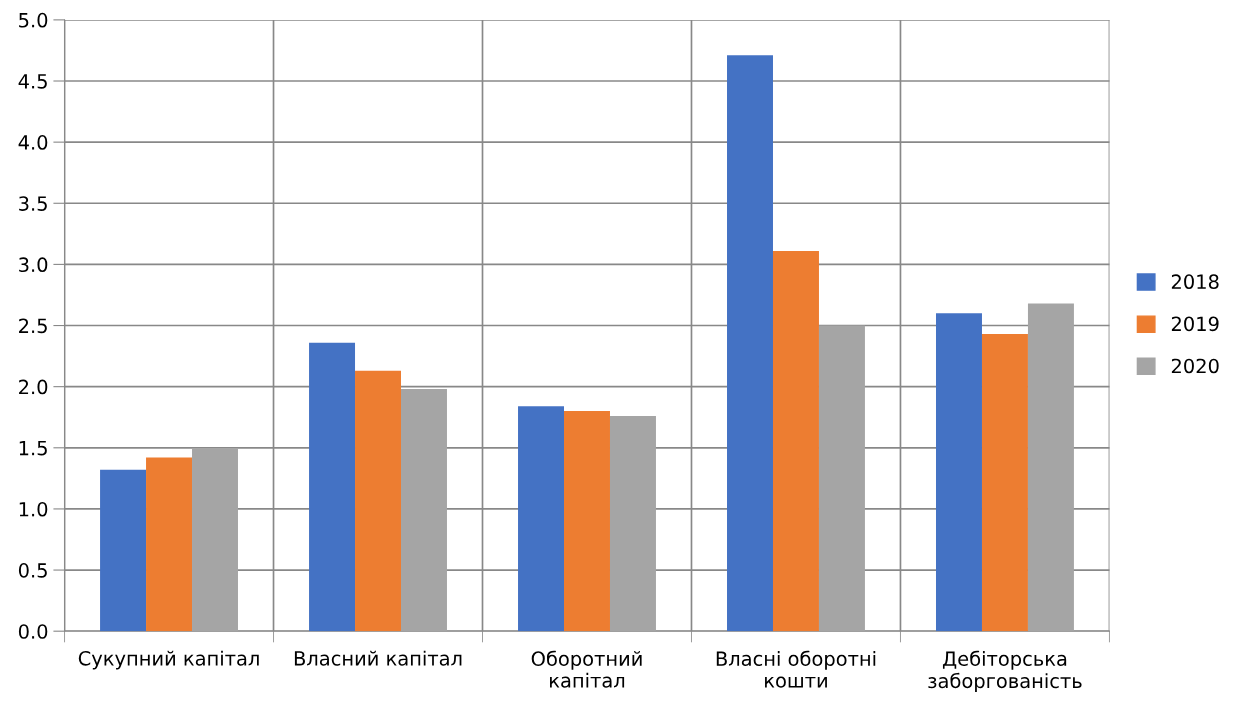 The width and height of the screenshot is (1241, 710). What do you see at coordinates (33, 387) in the screenshot?
I see `y-tick-label: 2.0` at bounding box center [33, 387].